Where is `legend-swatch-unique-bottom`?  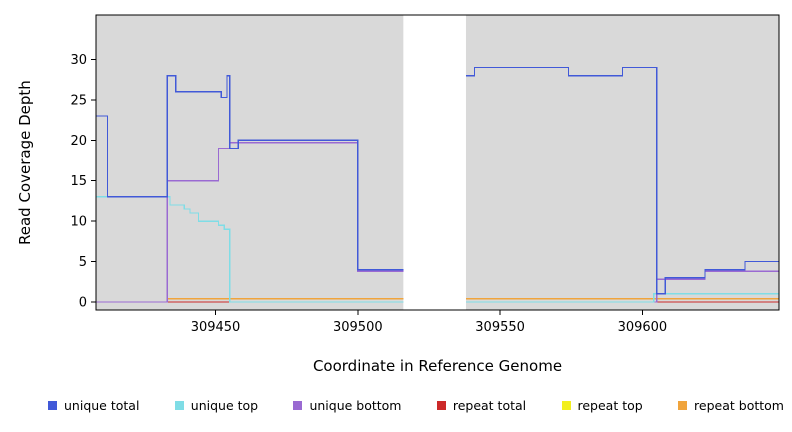 legend-swatch-unique-bottom is located at coordinates (298, 405).